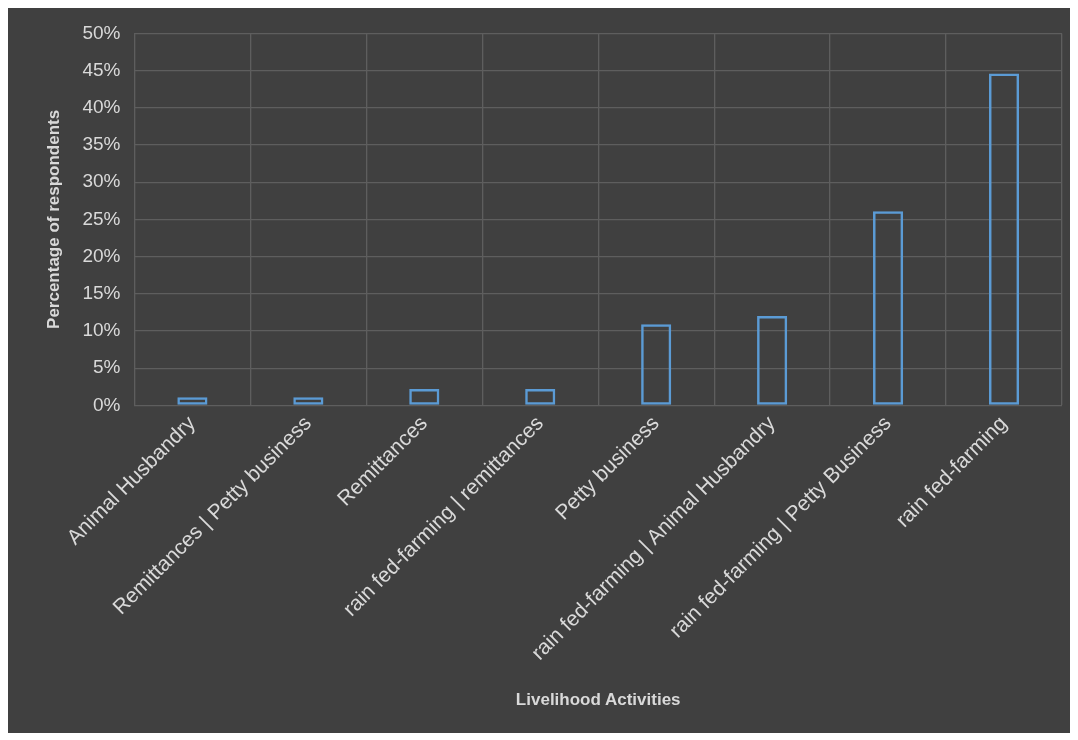  I want to click on y-tick-label: 50%, so click(101, 32).